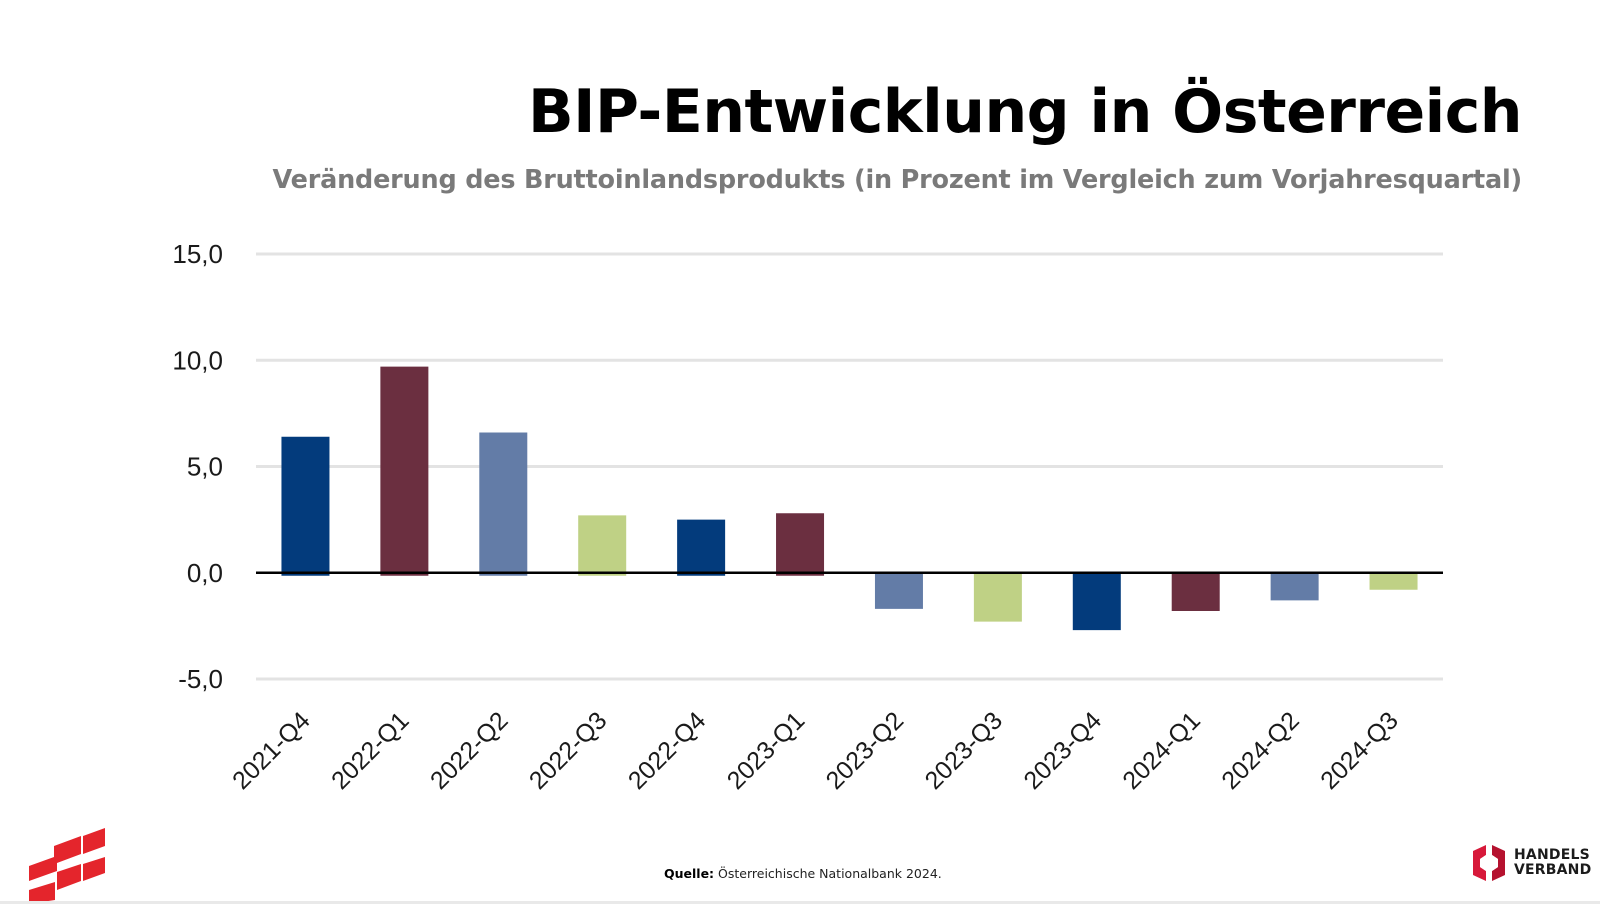  I want to click on bar-2022-Q1, so click(404, 471).